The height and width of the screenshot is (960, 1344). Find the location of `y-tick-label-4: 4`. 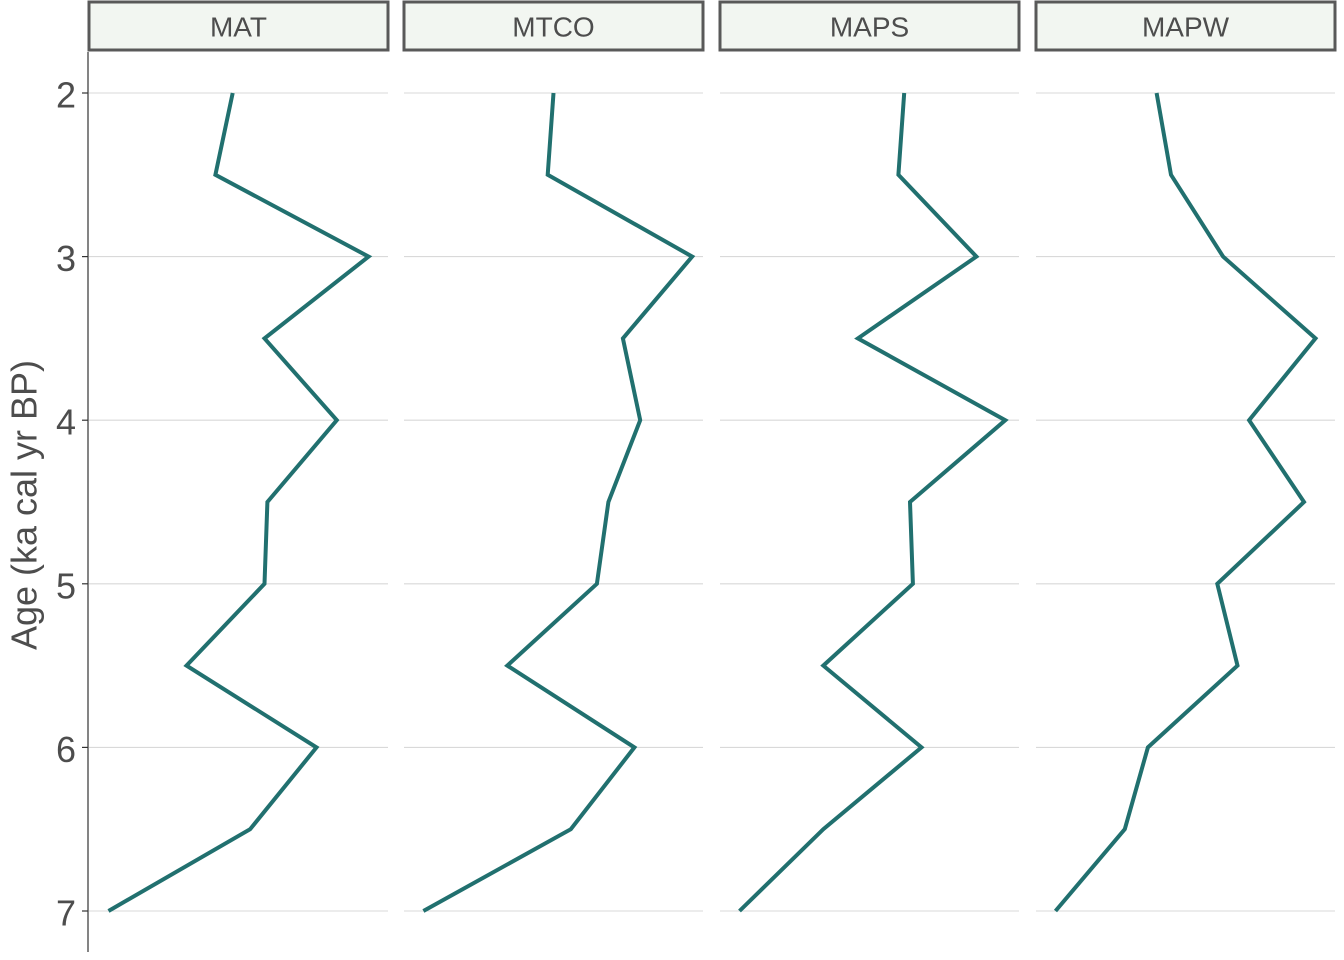

y-tick-label-4: 4 is located at coordinates (66, 422).